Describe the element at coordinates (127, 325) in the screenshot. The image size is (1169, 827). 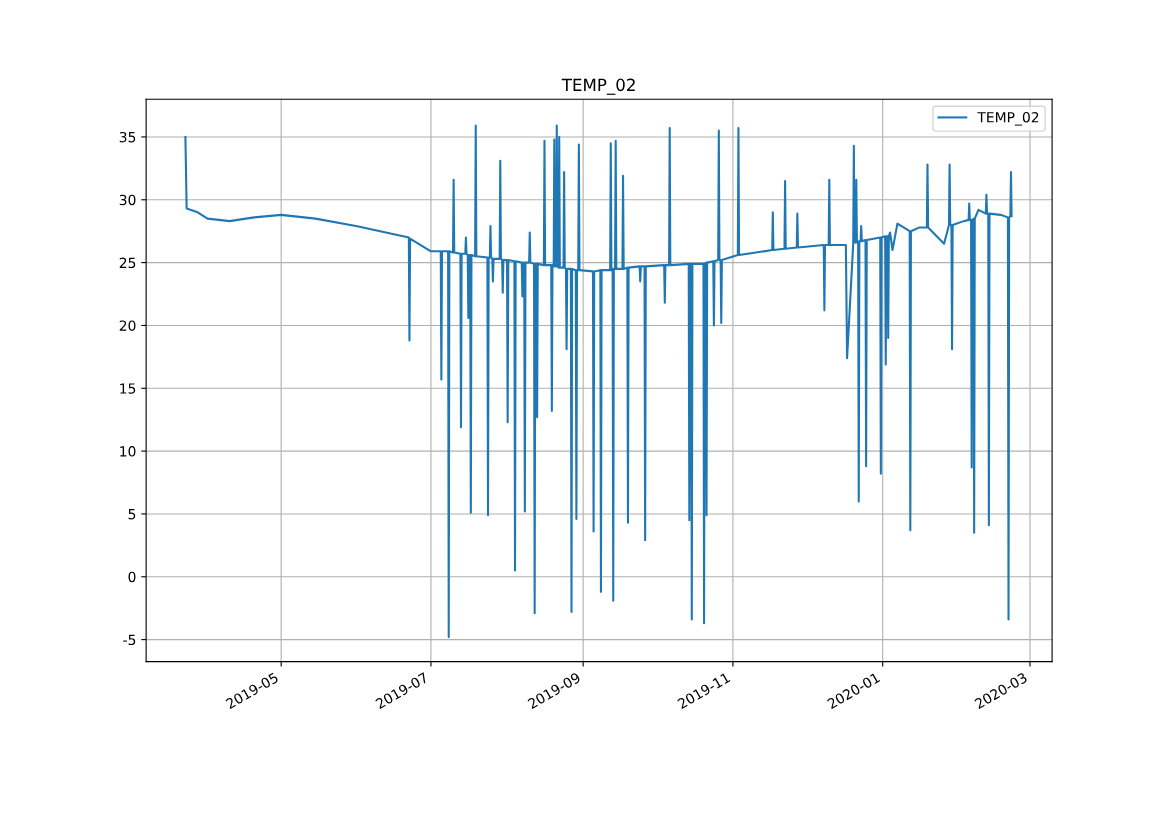
I see `y-tick-label: 20` at that location.